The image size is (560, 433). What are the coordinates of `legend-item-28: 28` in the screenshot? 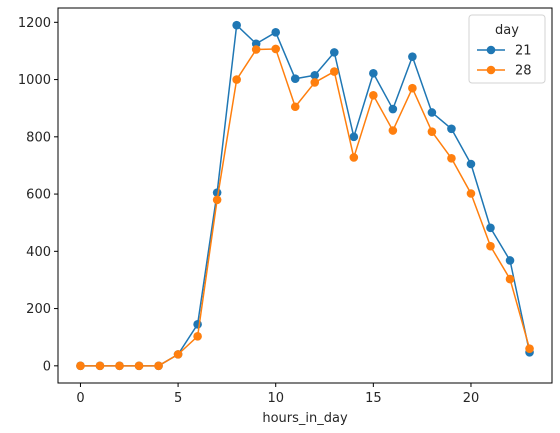 It's located at (504, 71).